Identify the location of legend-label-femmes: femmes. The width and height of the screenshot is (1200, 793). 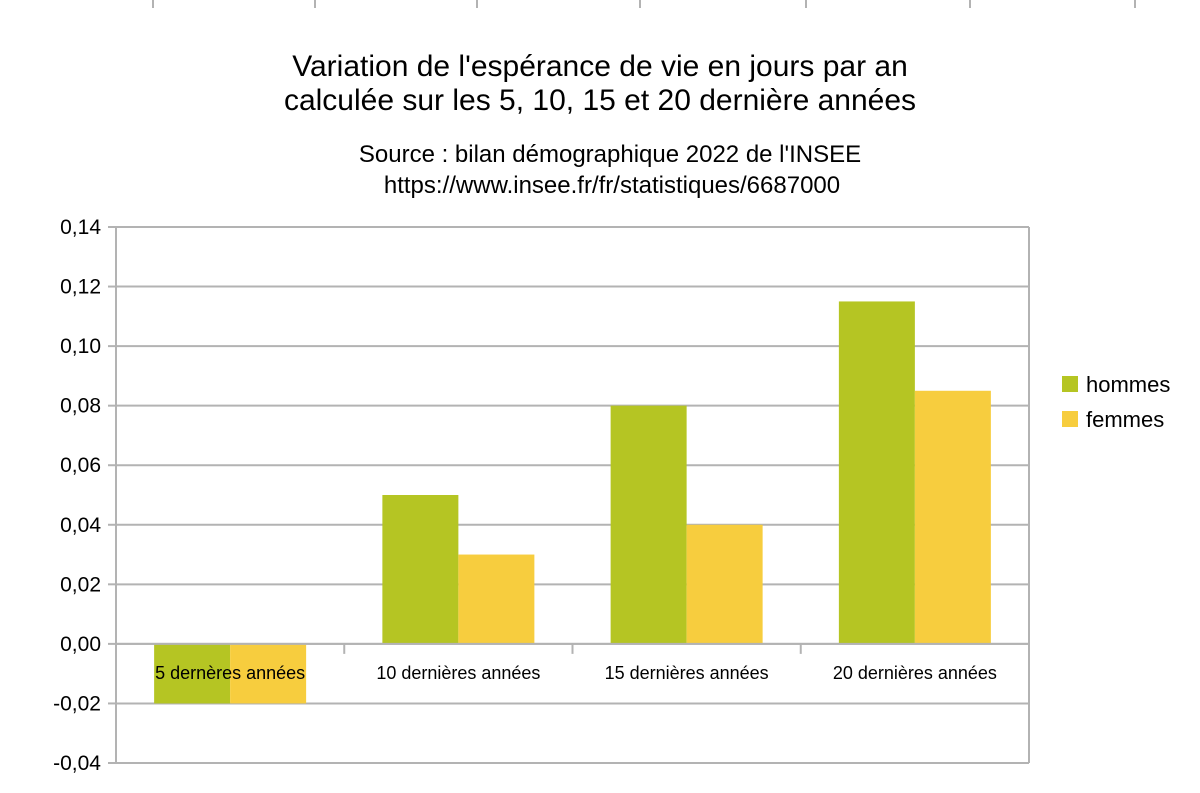
(1125, 419).